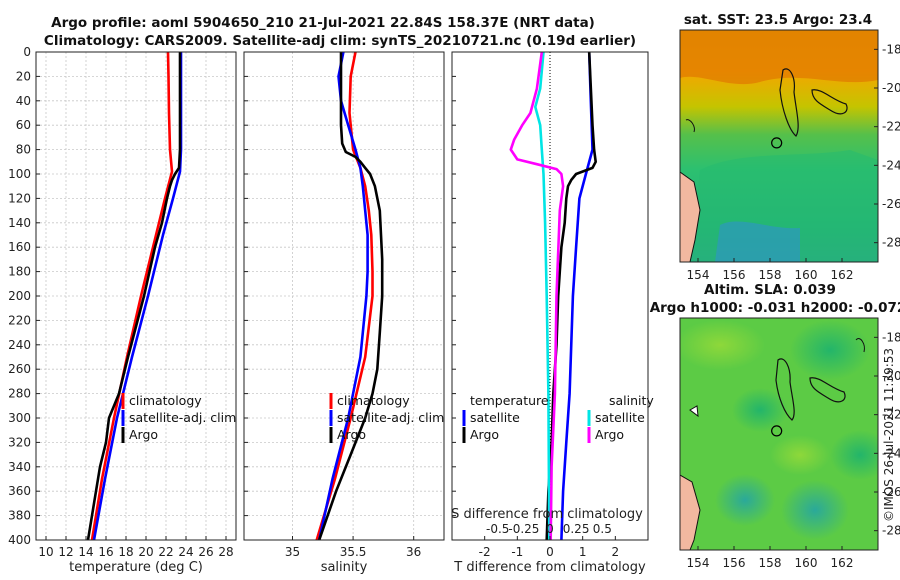 The height and width of the screenshot is (580, 900). What do you see at coordinates (65, 552) in the screenshot?
I see `x-tick-label: 12` at bounding box center [65, 552].